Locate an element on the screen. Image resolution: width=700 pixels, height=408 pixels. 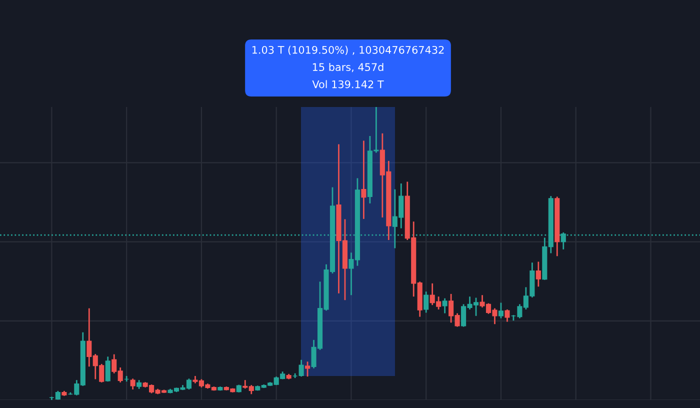
text: Vol 139.142 T is located at coordinates (348, 84).